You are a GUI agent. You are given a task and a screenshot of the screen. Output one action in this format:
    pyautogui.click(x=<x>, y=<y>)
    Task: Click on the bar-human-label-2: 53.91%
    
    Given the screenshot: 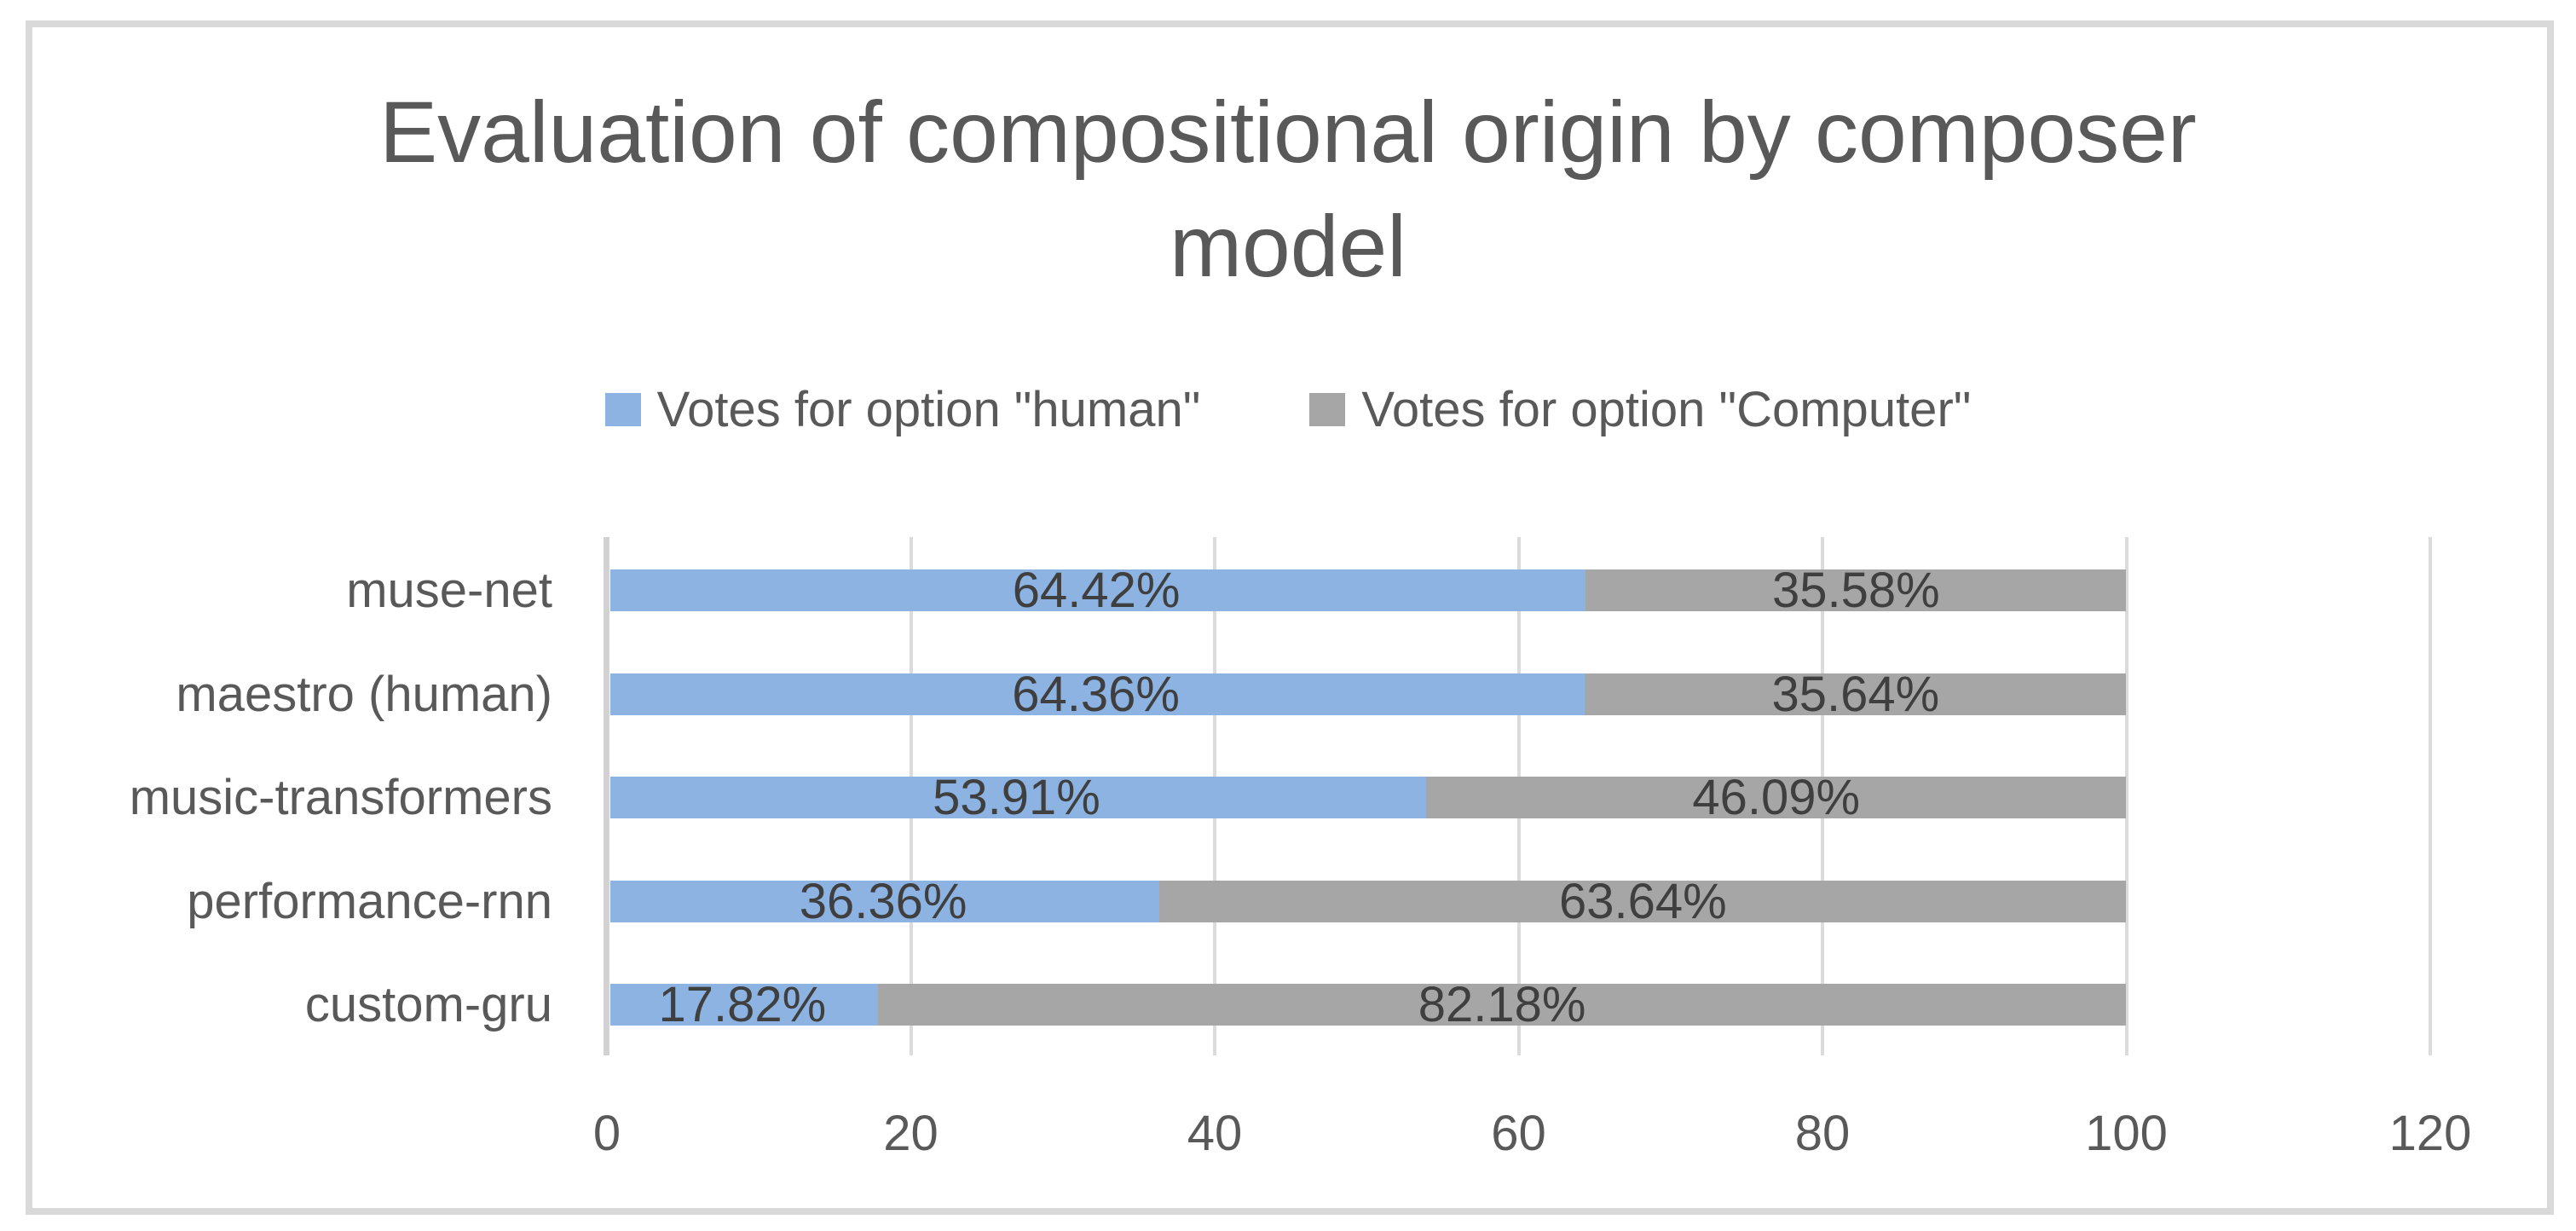 What is the action you would take?
    pyautogui.click(x=1016, y=798)
    